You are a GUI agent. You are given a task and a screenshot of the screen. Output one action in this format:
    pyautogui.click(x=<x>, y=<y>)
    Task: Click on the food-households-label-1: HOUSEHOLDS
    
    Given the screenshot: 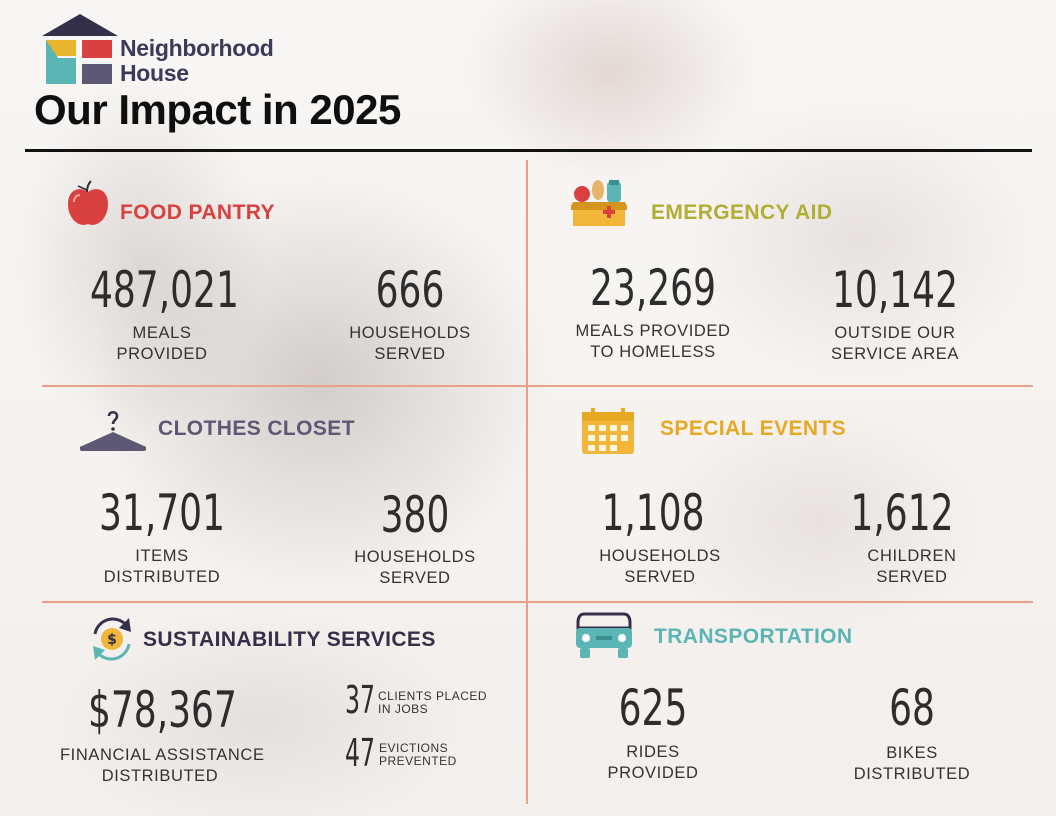 What is the action you would take?
    pyautogui.click(x=410, y=333)
    